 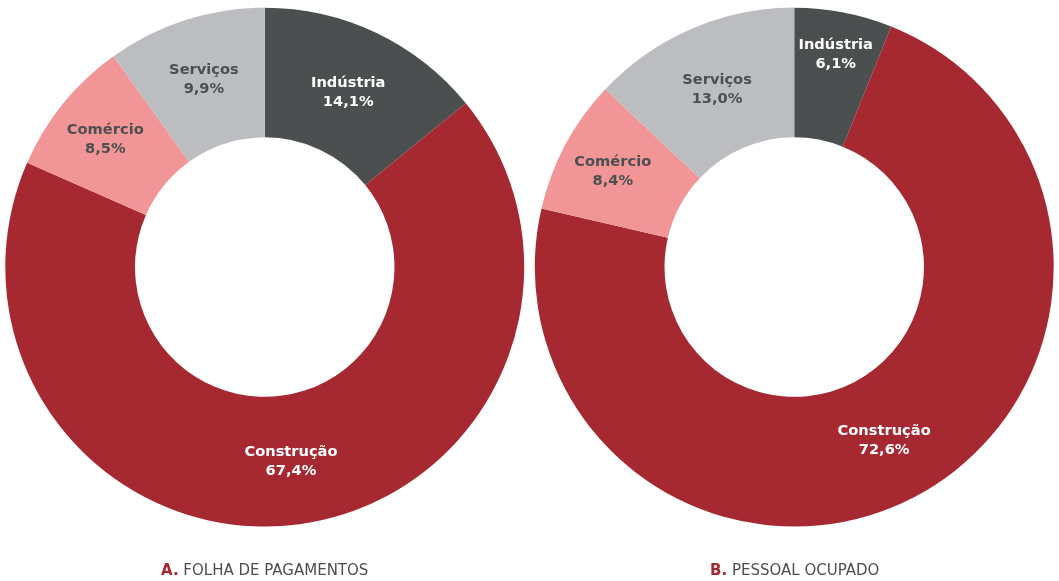 I want to click on data-label: 8,5%, so click(x=105, y=147).